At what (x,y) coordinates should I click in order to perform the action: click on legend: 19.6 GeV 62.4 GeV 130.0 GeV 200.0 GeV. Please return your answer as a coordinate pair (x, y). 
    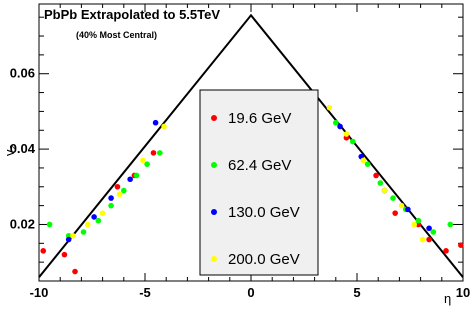
    Looking at the image, I should click on (259, 182).